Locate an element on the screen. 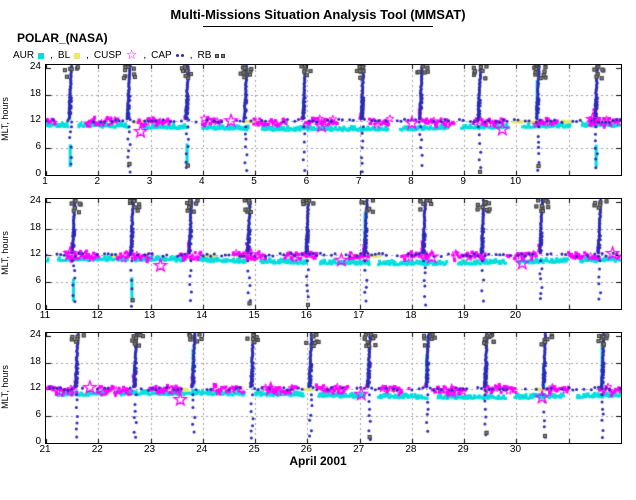 The image size is (636, 500). rb-marker-icon is located at coordinates (220, 55).